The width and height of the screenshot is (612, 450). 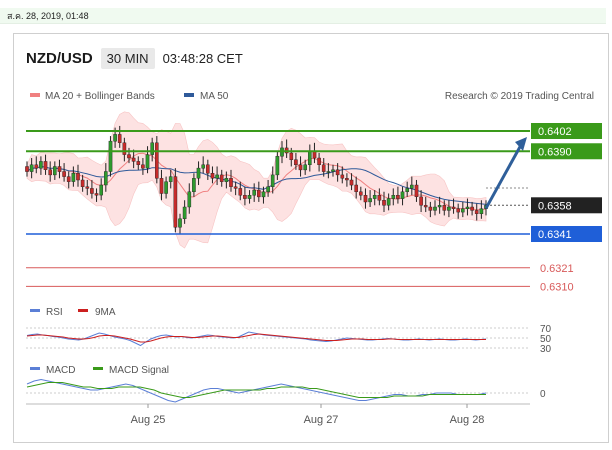 I want to click on support-label: 0.6310, so click(x=557, y=287).